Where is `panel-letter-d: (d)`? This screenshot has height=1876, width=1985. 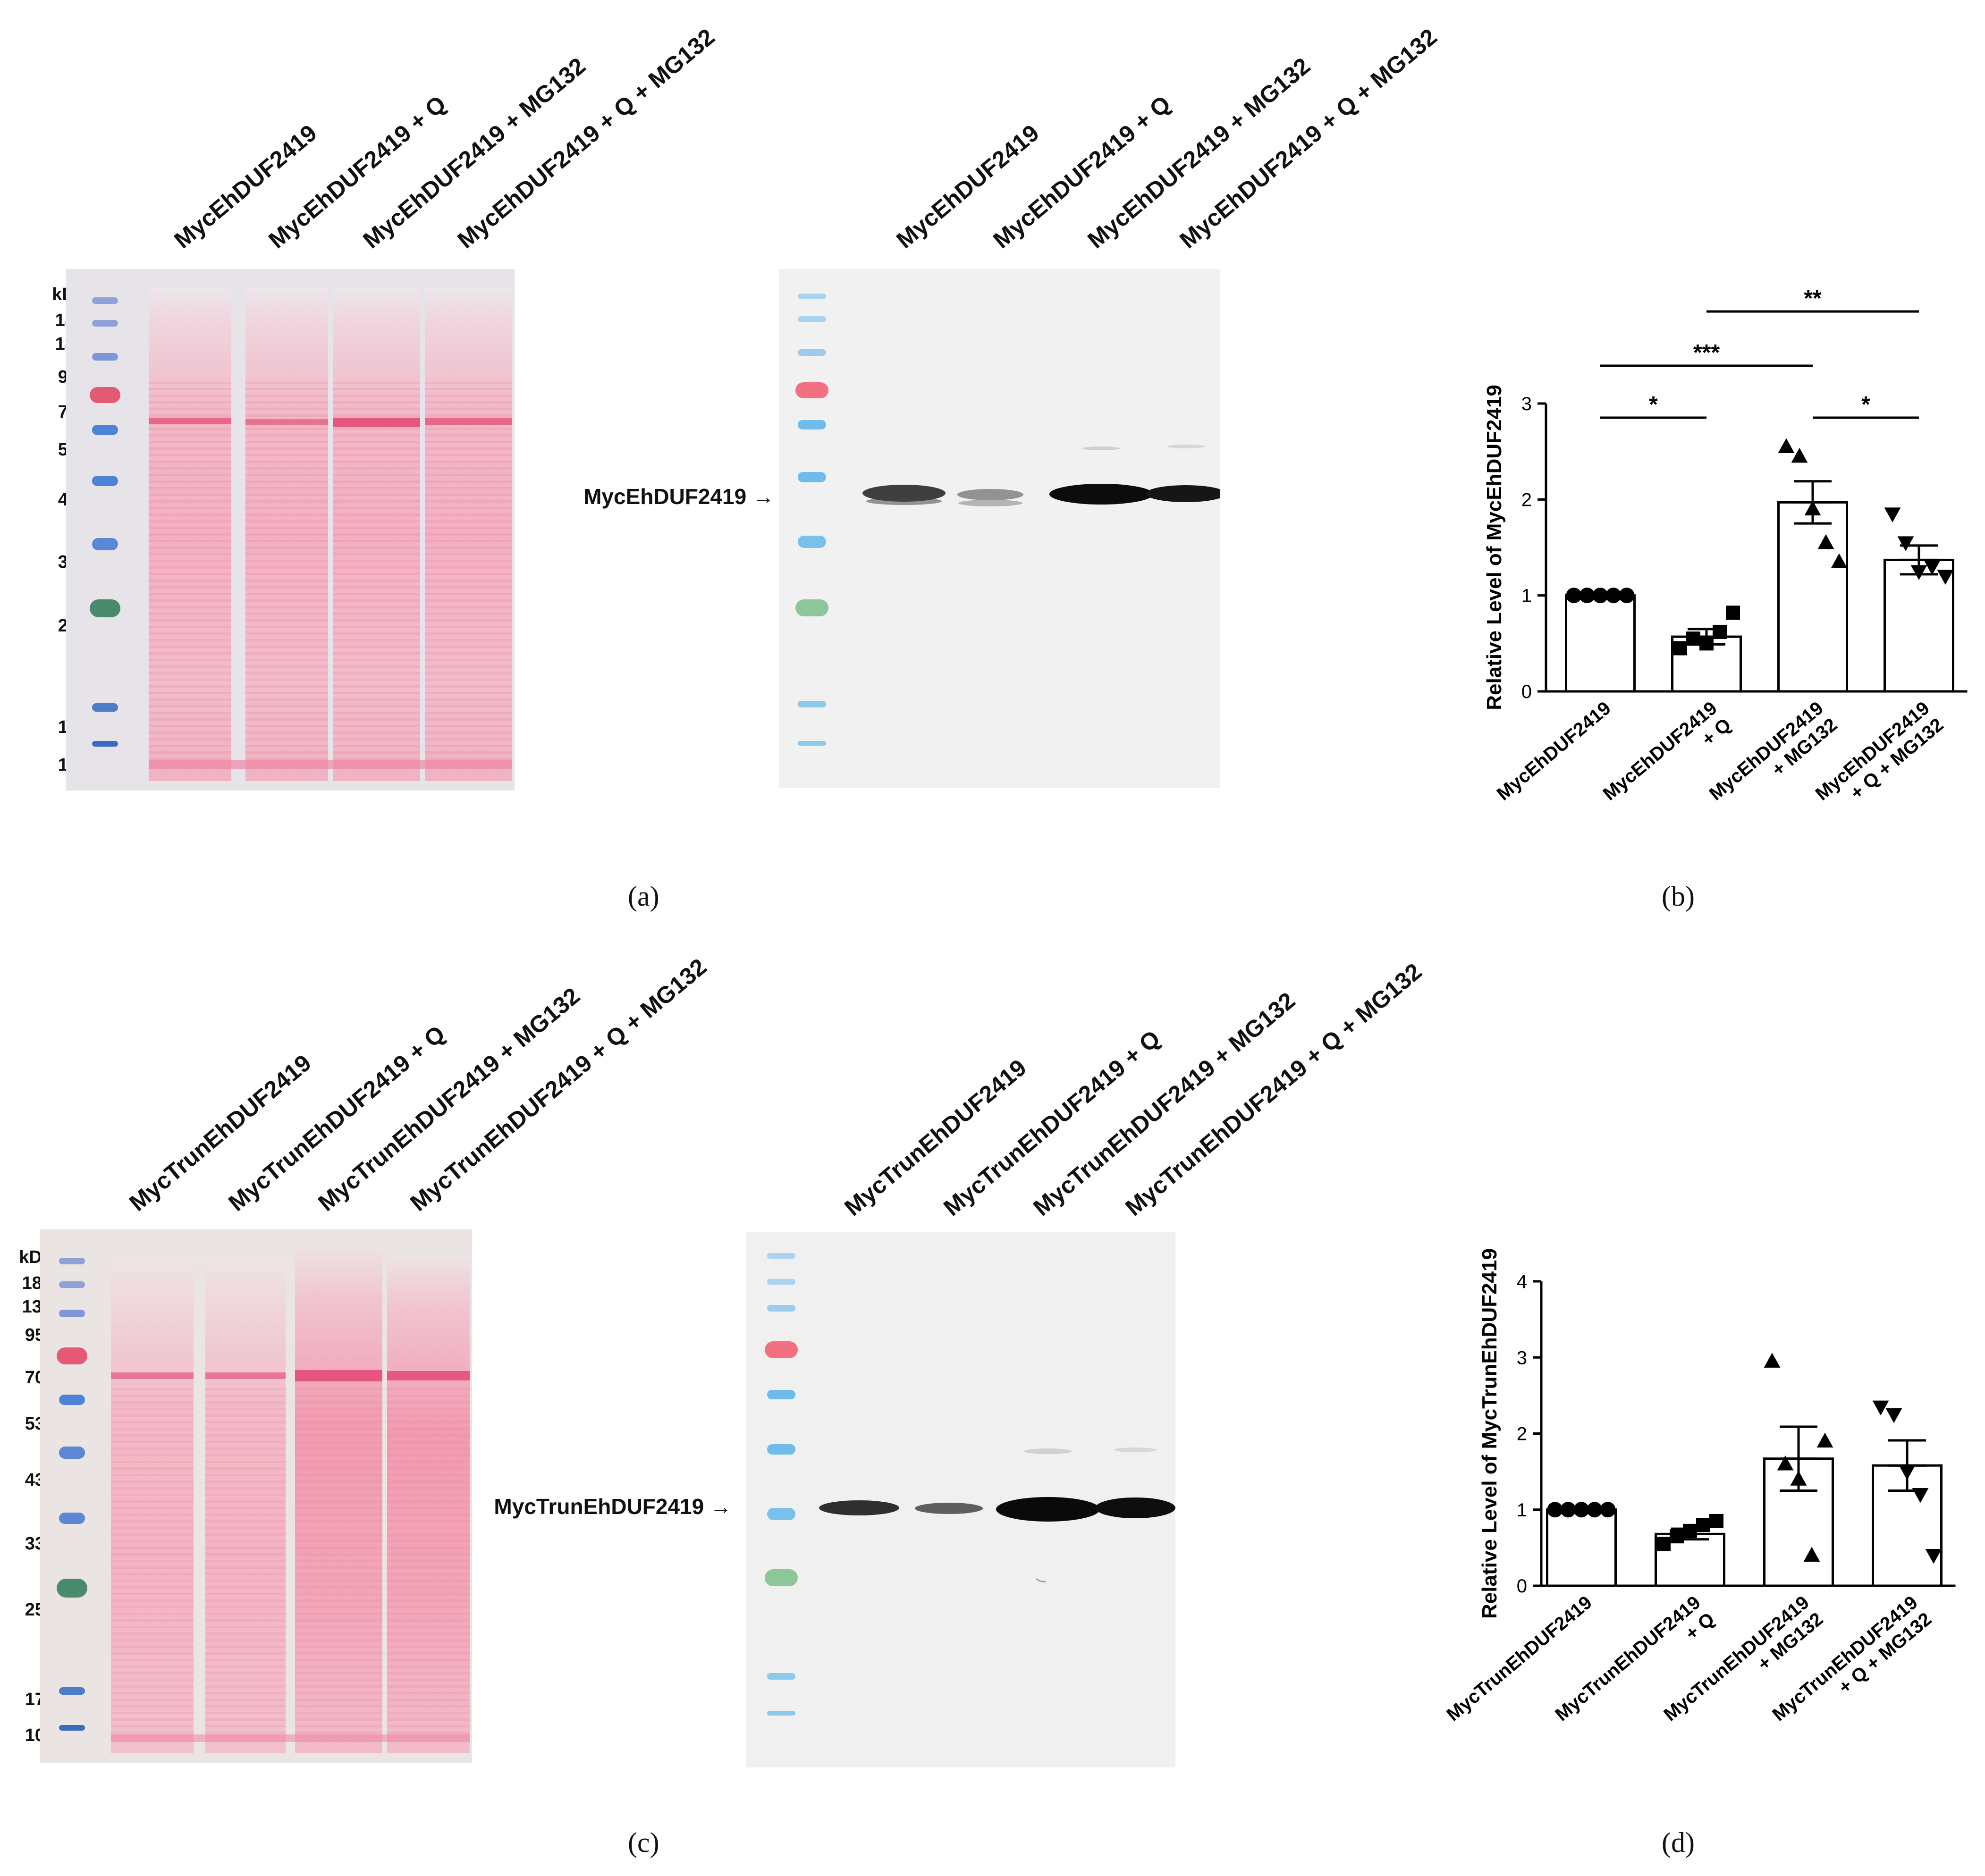 panel-letter-d: (d) is located at coordinates (1678, 1843).